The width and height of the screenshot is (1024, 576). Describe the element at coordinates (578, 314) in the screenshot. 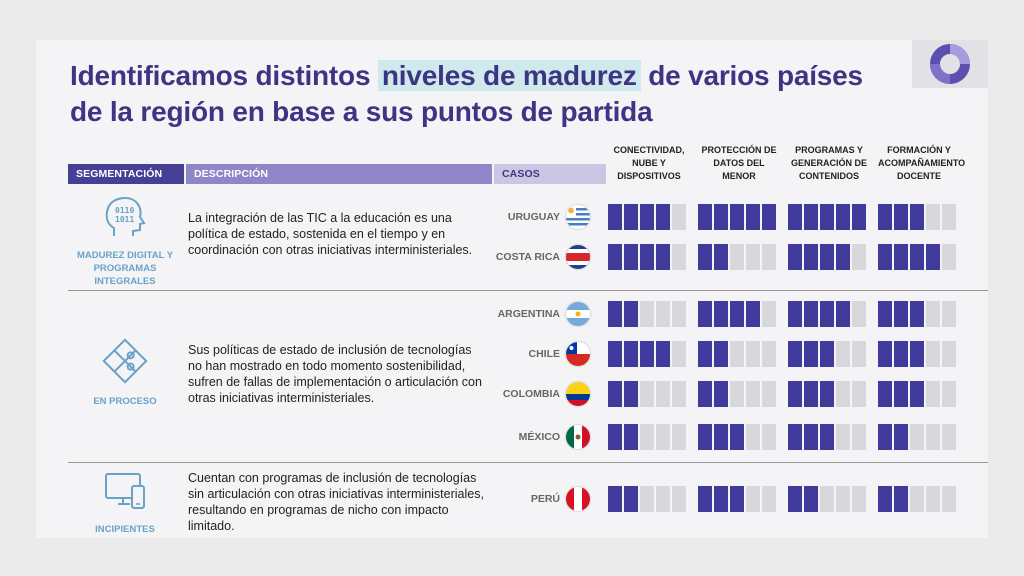

I see `argentina-flag-icon` at that location.